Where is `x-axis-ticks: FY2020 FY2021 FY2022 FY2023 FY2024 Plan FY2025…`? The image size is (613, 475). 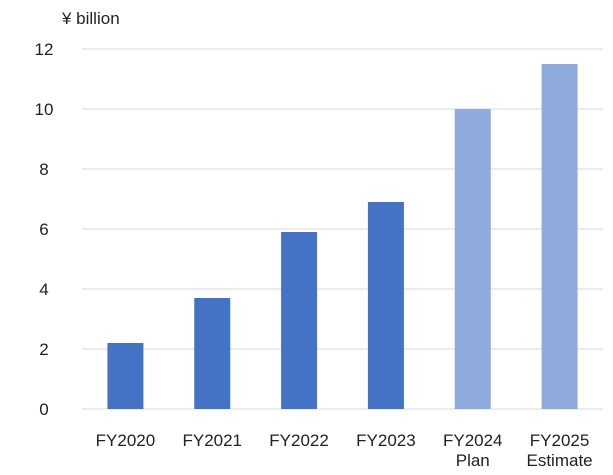 x-axis-ticks: FY2020 FY2021 FY2022 FY2023 FY2024 Plan FY2025… is located at coordinates (344, 450).